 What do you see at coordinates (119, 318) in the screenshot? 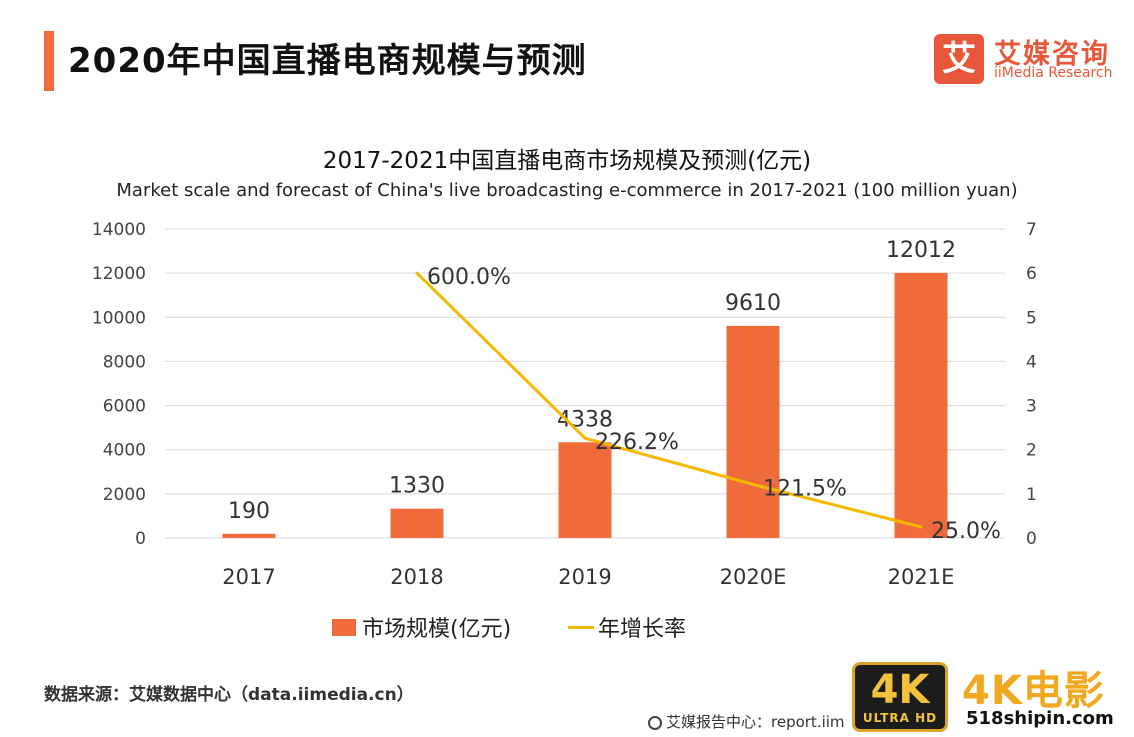
I see `y-left-tick-label: 10000` at bounding box center [119, 318].